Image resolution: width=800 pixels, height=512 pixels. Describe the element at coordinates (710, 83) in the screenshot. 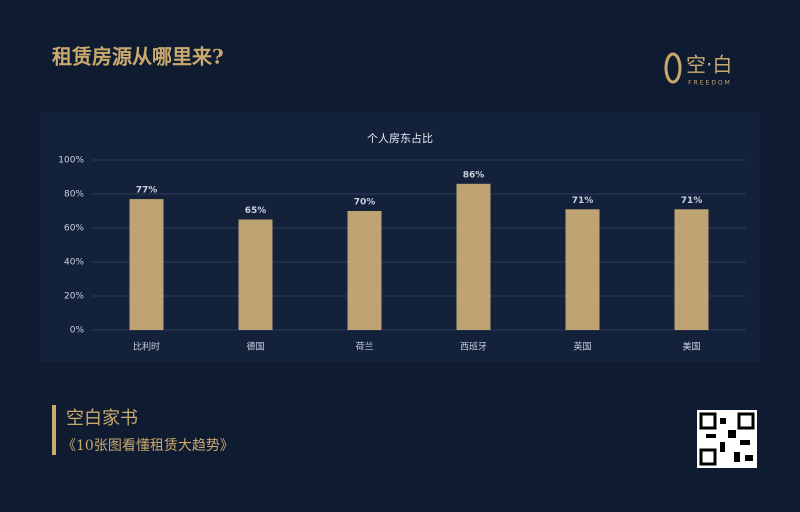

I see `logo-subtext: FREEDOM` at that location.